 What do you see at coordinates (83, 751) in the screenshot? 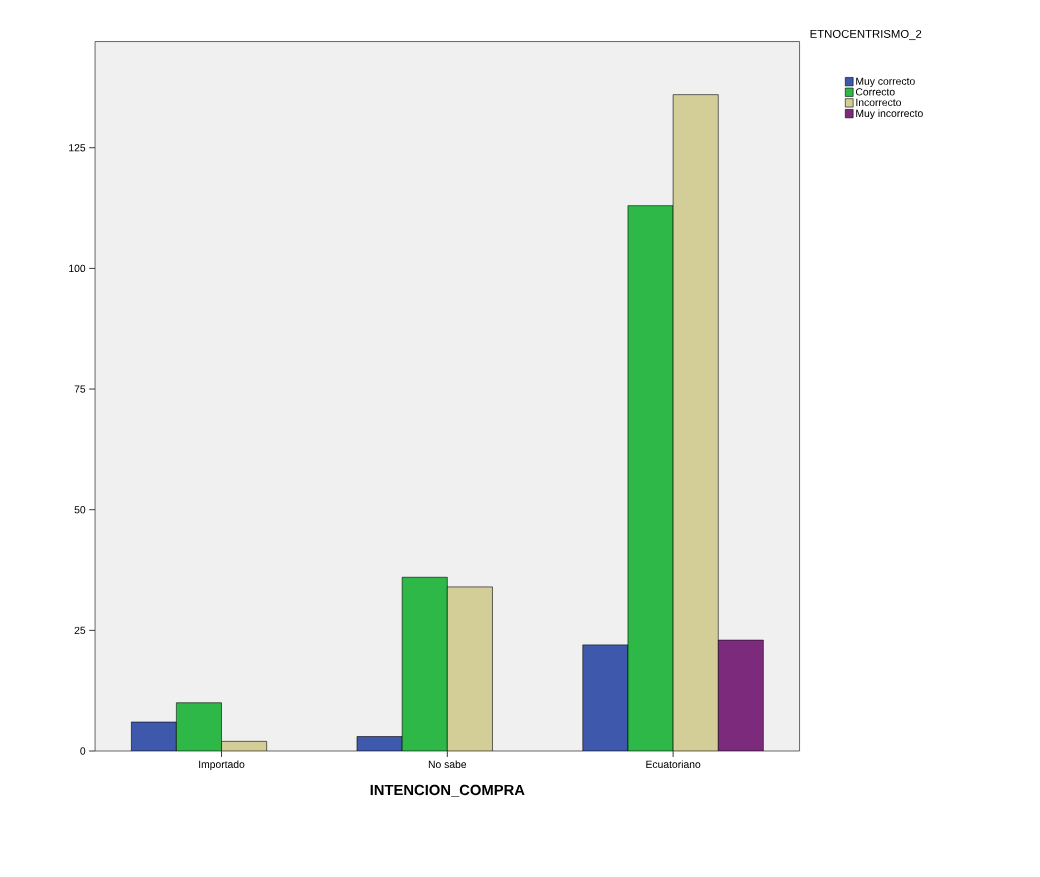
I see `y-tick-label: 0` at bounding box center [83, 751].